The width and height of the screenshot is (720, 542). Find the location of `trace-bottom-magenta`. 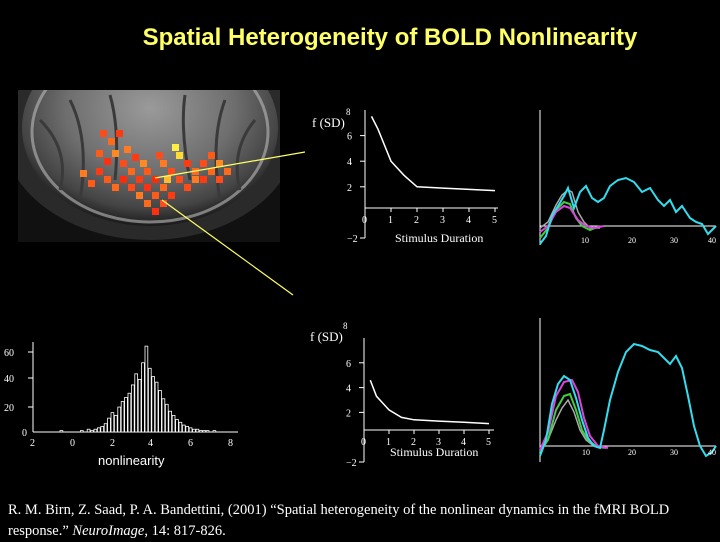

trace-bottom-magenta is located at coordinates (574, 414).